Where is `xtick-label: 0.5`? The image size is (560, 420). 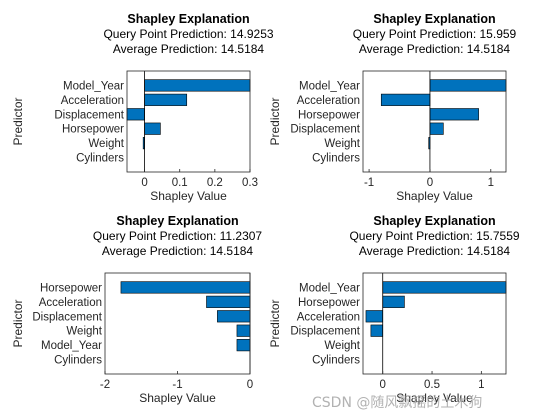 xtick-label: 0.5 is located at coordinates (432, 385).